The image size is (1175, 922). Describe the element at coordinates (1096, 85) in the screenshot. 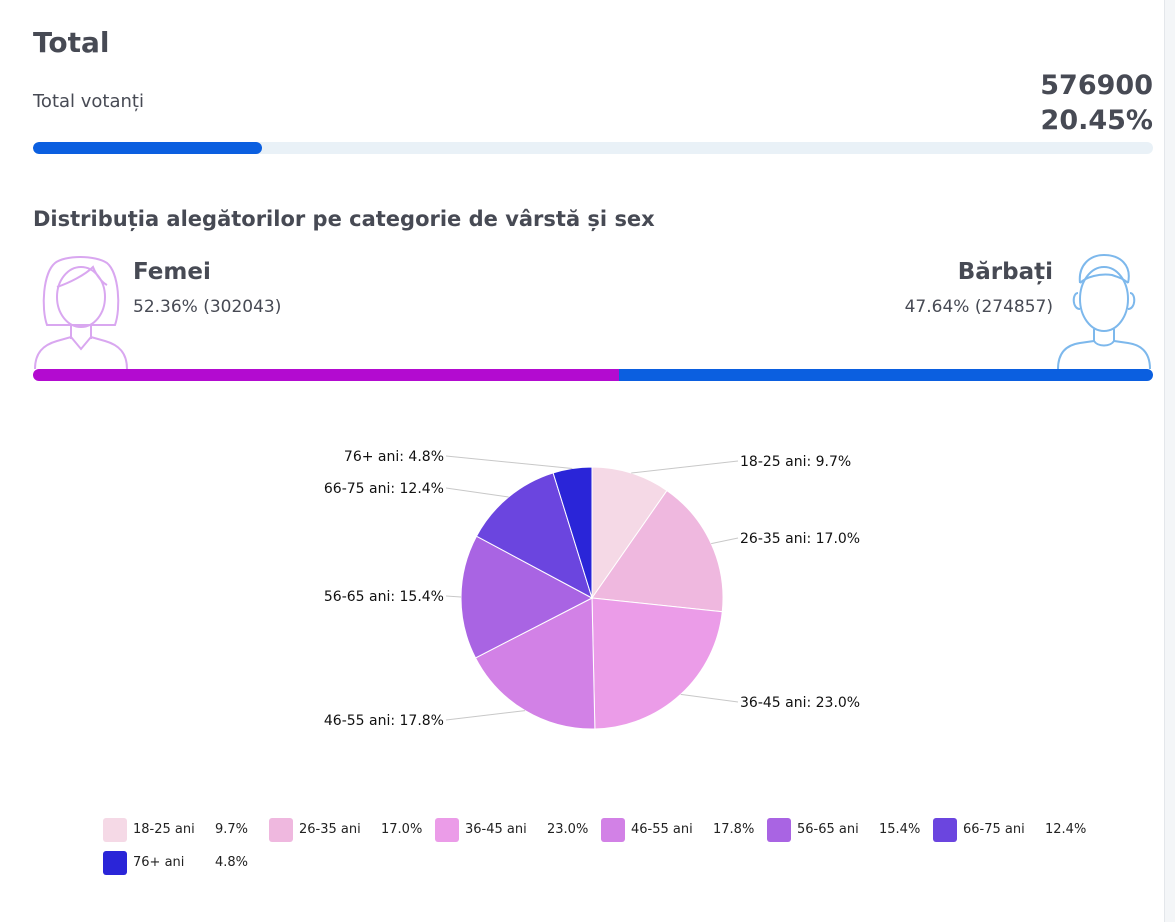

I see `total-voters-count: 576900` at that location.